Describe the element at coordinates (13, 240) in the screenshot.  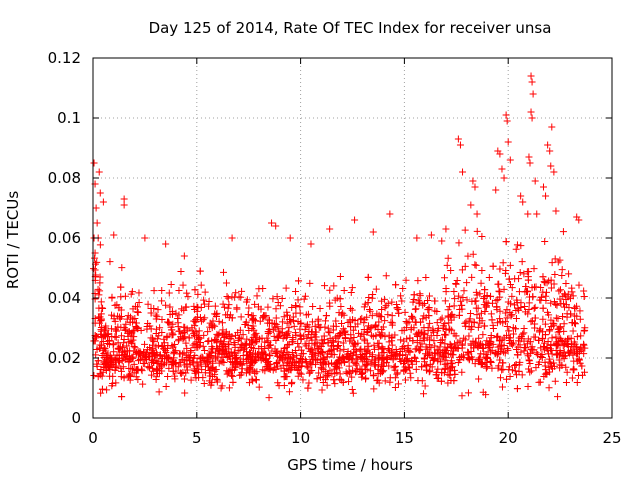
I see `y-axis-label: ROTI / TECUs` at that location.